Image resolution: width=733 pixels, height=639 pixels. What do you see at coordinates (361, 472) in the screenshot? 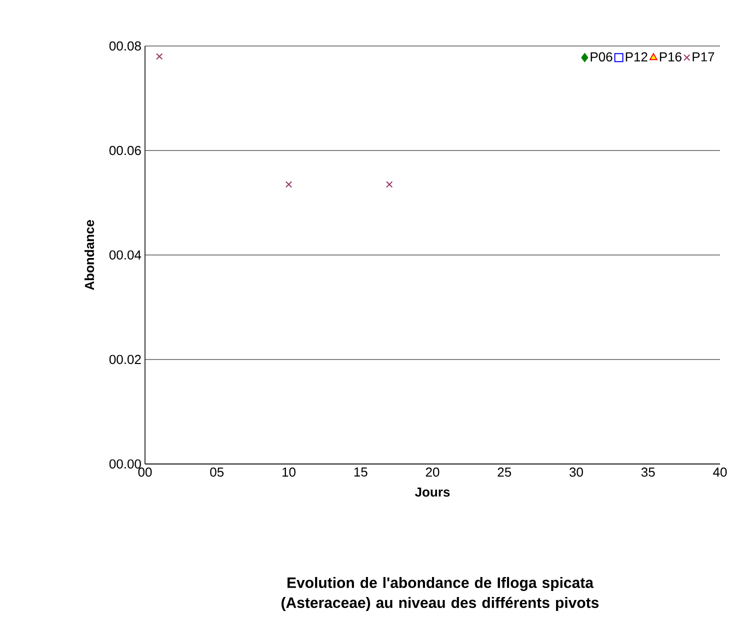
I see `x-tick-label: 15` at bounding box center [361, 472].